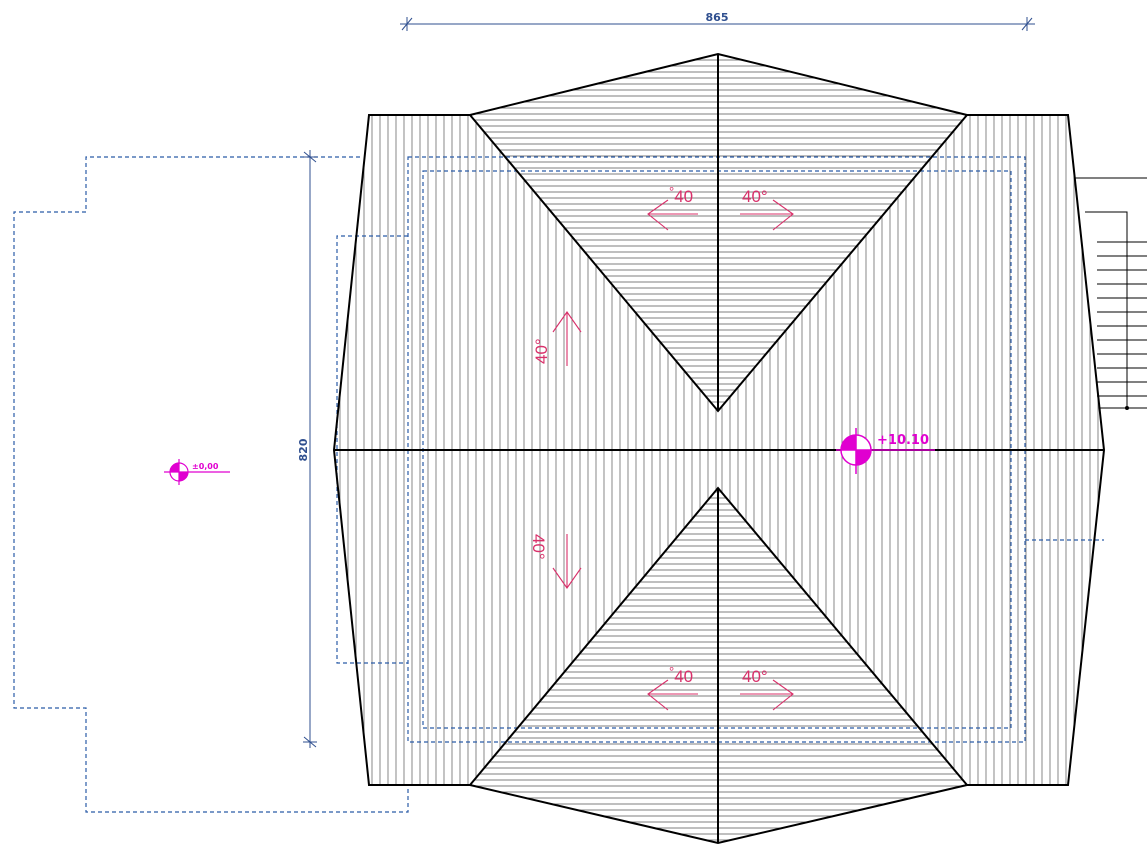 This screenshot has width=1147, height=845. I want to click on slope-arrows, so click(673, 455).